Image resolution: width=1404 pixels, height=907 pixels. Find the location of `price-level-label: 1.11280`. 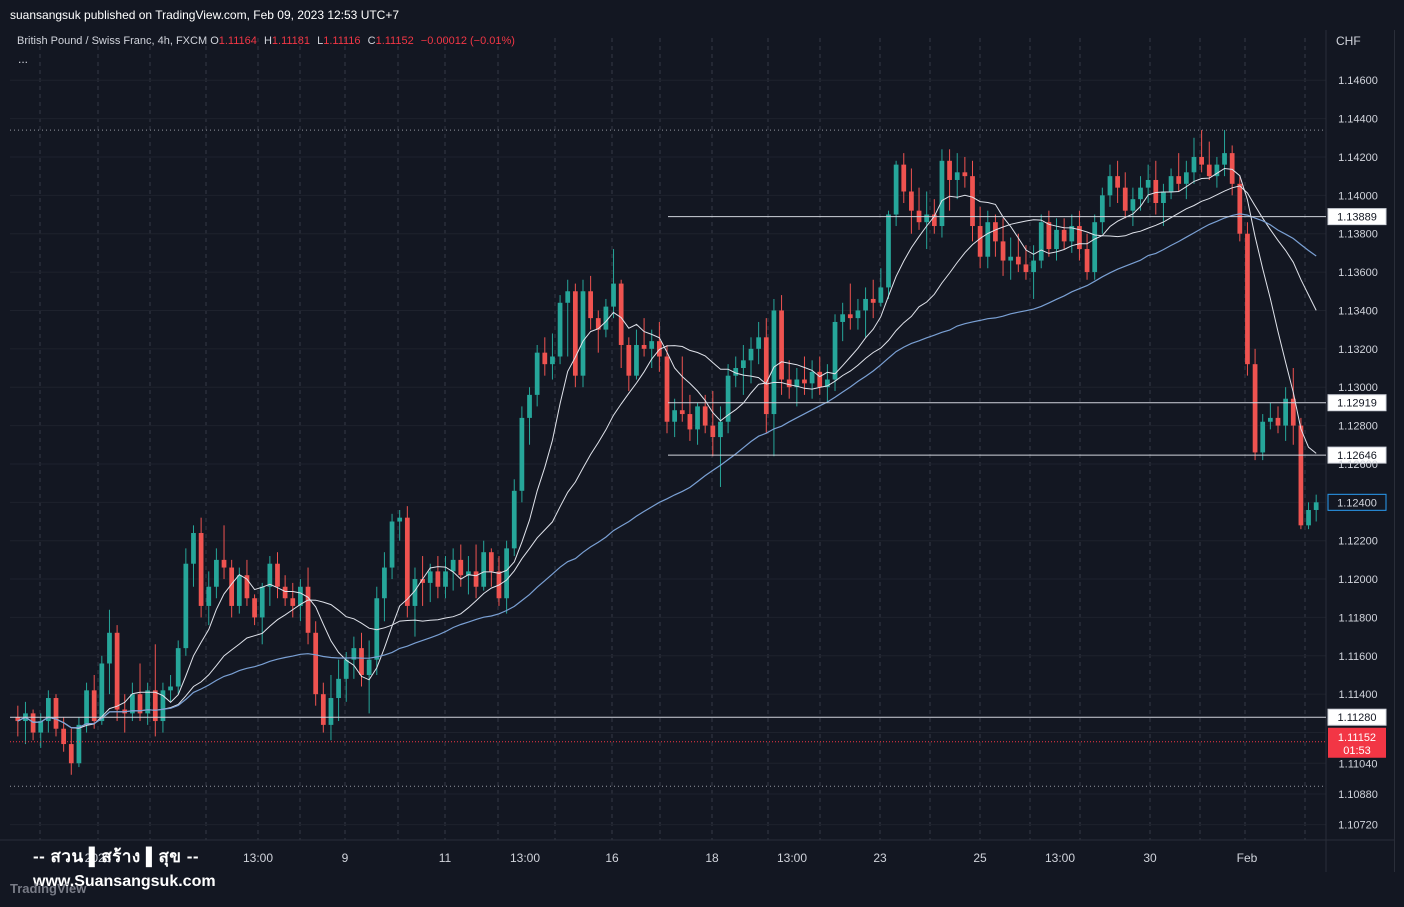

price-level-label: 1.11280 is located at coordinates (1357, 718).